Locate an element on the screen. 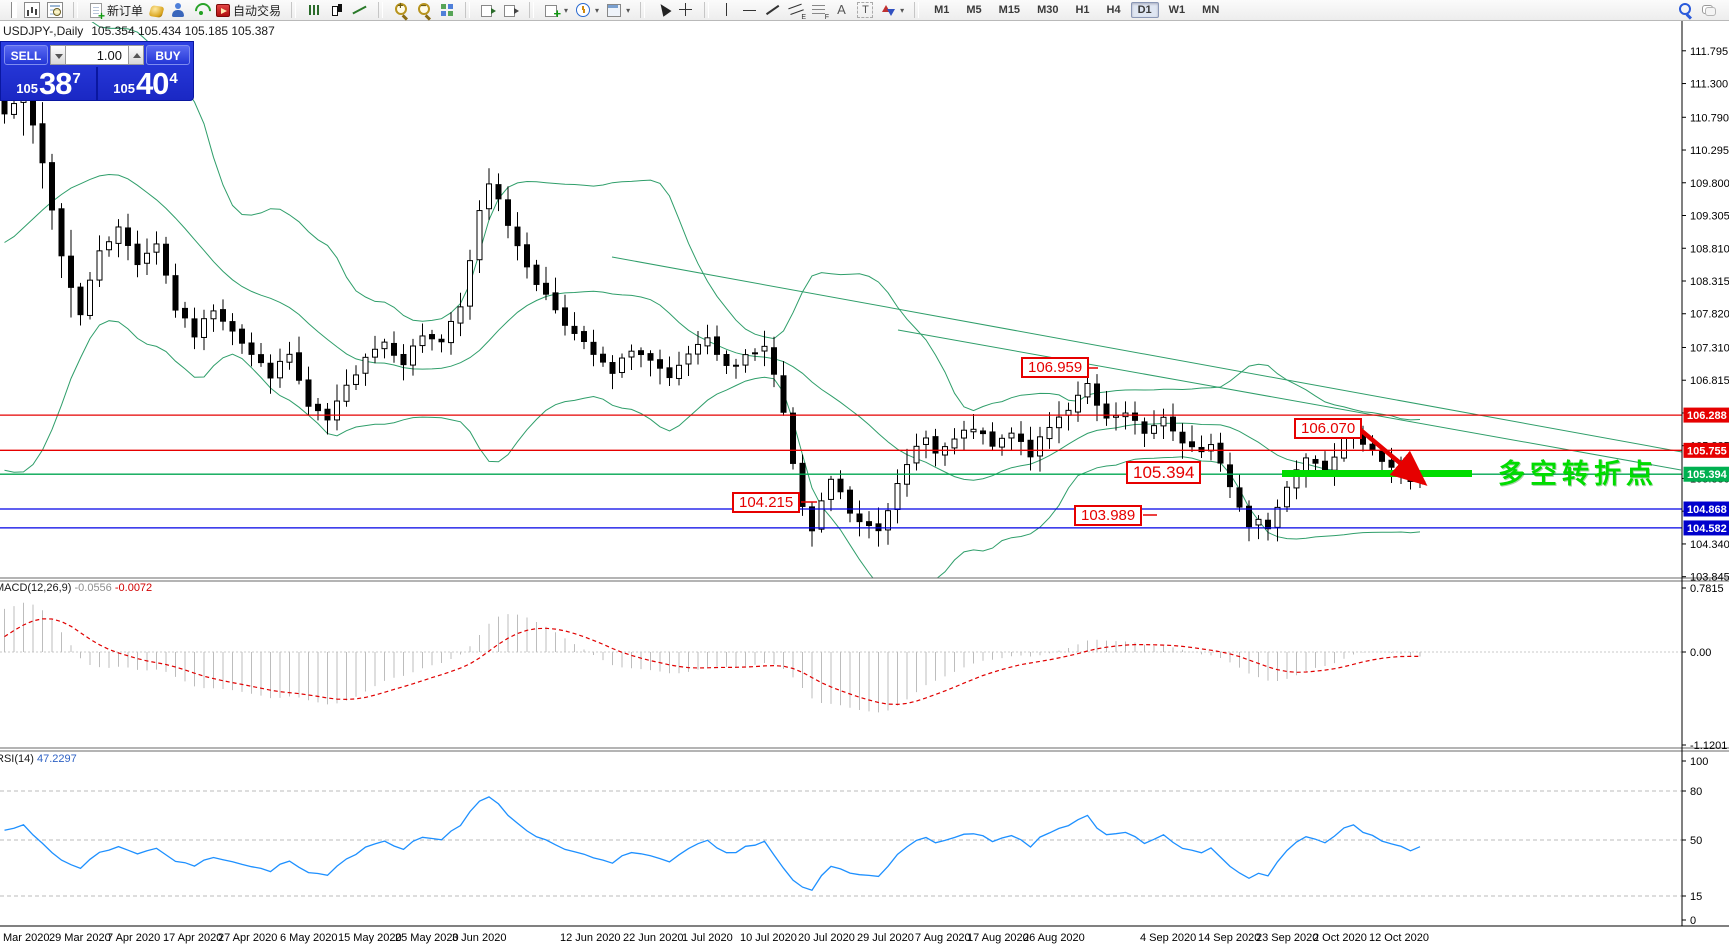 This screenshot has height=947, width=1729. macd-label: MACD(12,26,9) -0.0556 -0.0072 is located at coordinates (76, 588).